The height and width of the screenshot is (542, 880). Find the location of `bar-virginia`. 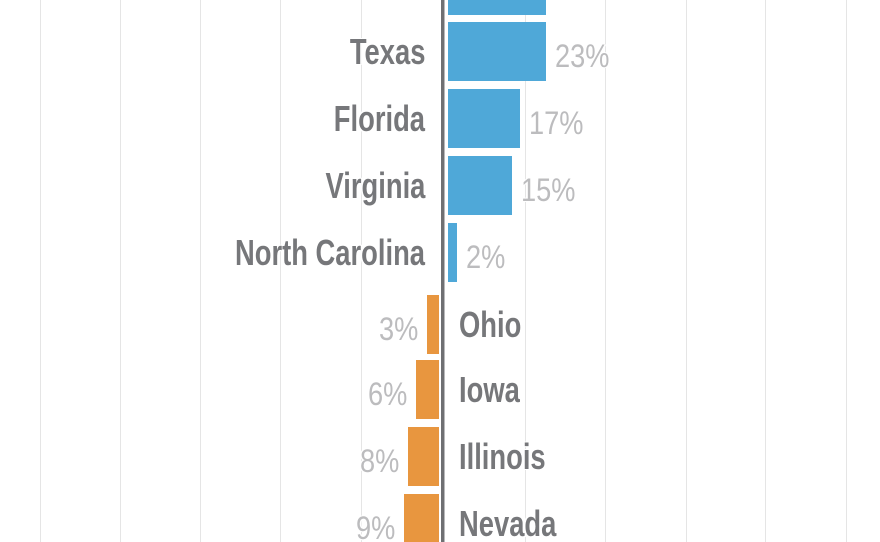

bar-virginia is located at coordinates (480, 185).